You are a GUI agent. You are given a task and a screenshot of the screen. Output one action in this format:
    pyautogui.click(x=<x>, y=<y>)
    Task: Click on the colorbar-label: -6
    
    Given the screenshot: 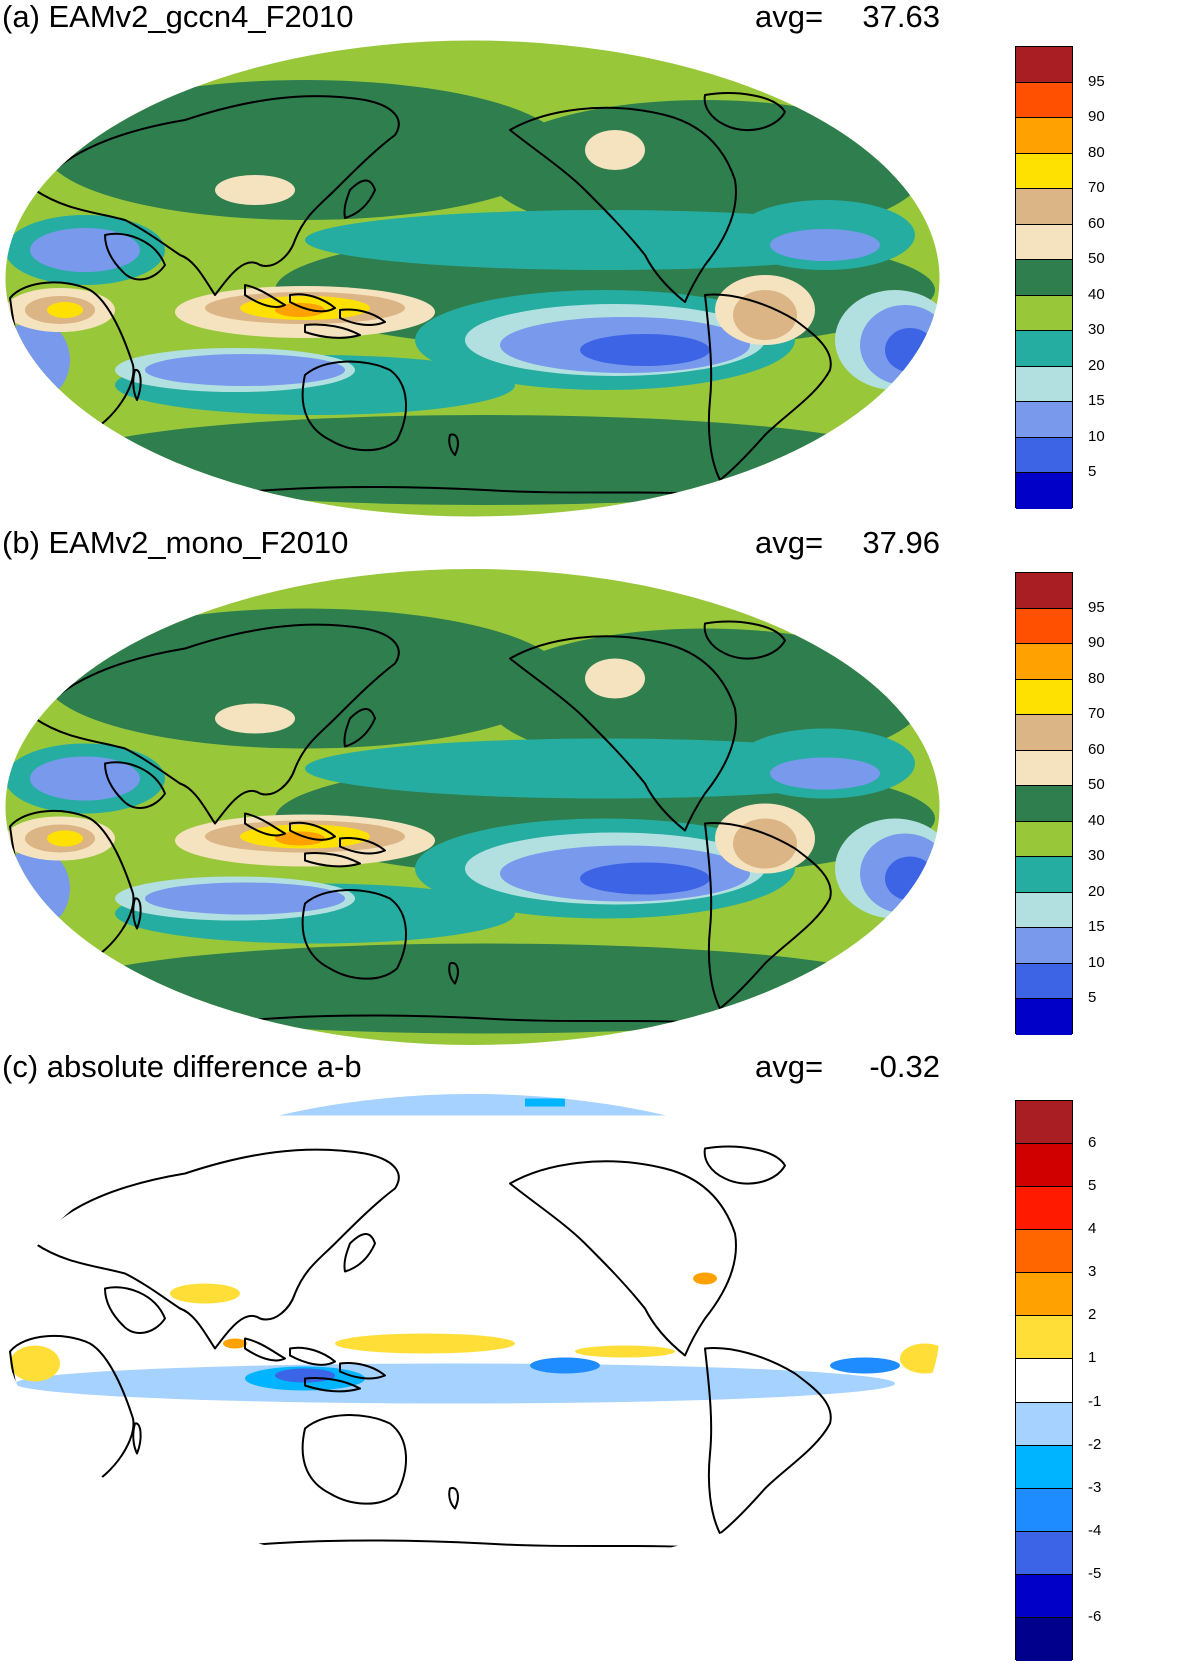 What is the action you would take?
    pyautogui.click(x=1095, y=1616)
    